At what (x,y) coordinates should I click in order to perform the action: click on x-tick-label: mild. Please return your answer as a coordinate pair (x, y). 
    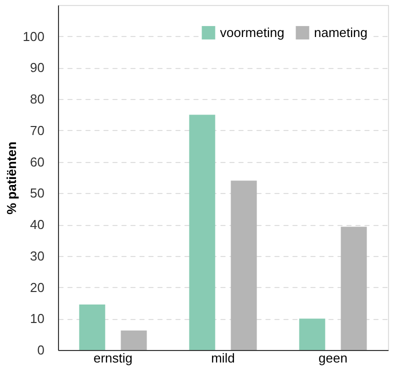
    Looking at the image, I should click on (223, 358).